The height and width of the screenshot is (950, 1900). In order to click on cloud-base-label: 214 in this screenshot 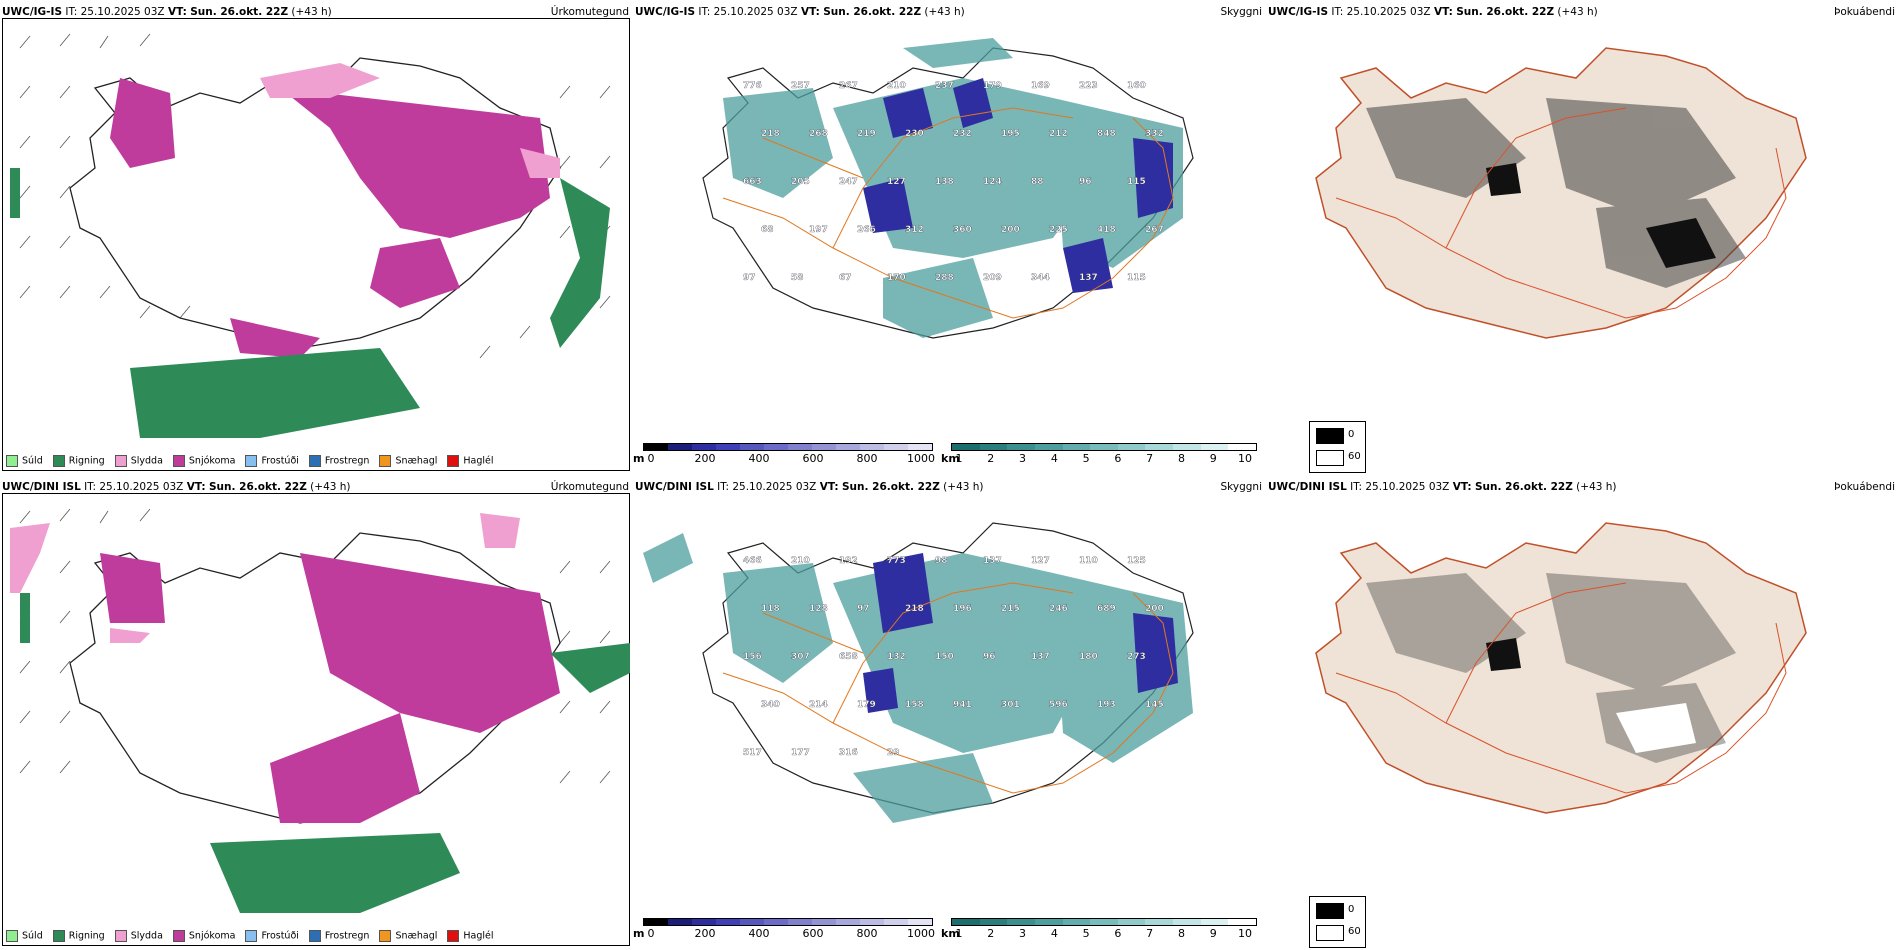, I will do `click(818, 705)`.